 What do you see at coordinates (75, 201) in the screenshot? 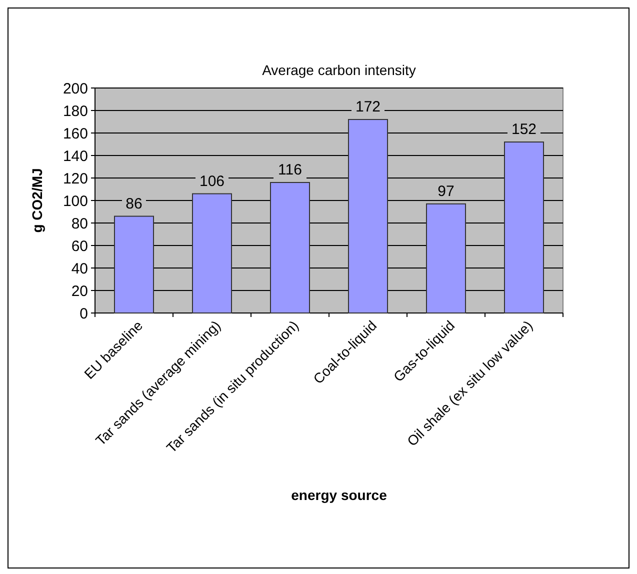
I see `y-tick-label: 100` at bounding box center [75, 201].